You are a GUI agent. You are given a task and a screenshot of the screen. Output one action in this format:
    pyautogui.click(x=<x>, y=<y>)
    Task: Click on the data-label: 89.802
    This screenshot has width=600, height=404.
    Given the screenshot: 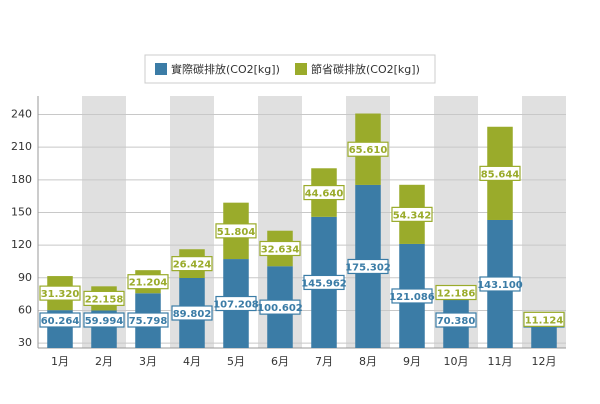 What is the action you would take?
    pyautogui.click(x=192, y=314)
    